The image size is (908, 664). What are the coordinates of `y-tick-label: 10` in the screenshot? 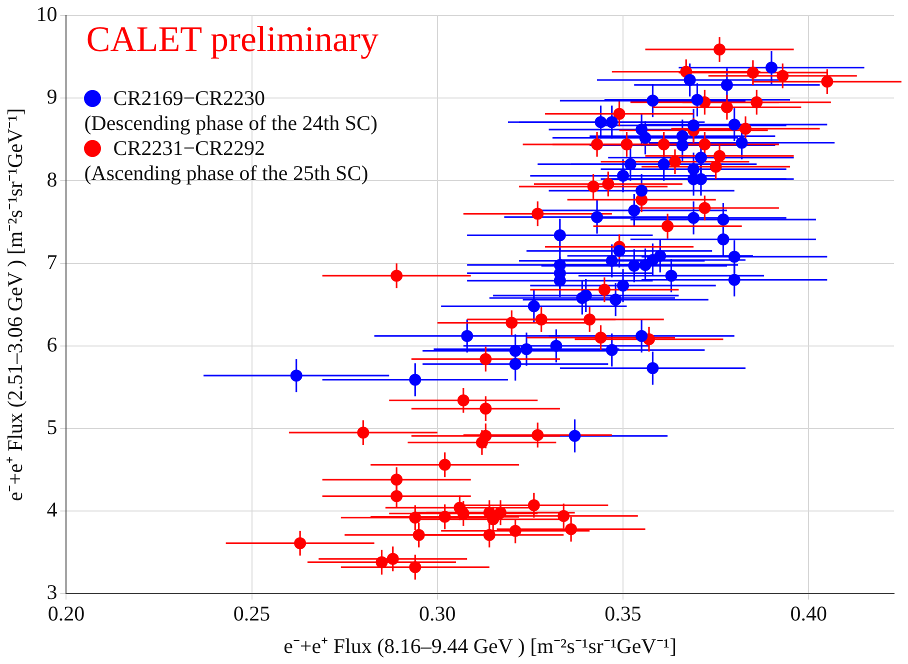 It's located at (47, 14).